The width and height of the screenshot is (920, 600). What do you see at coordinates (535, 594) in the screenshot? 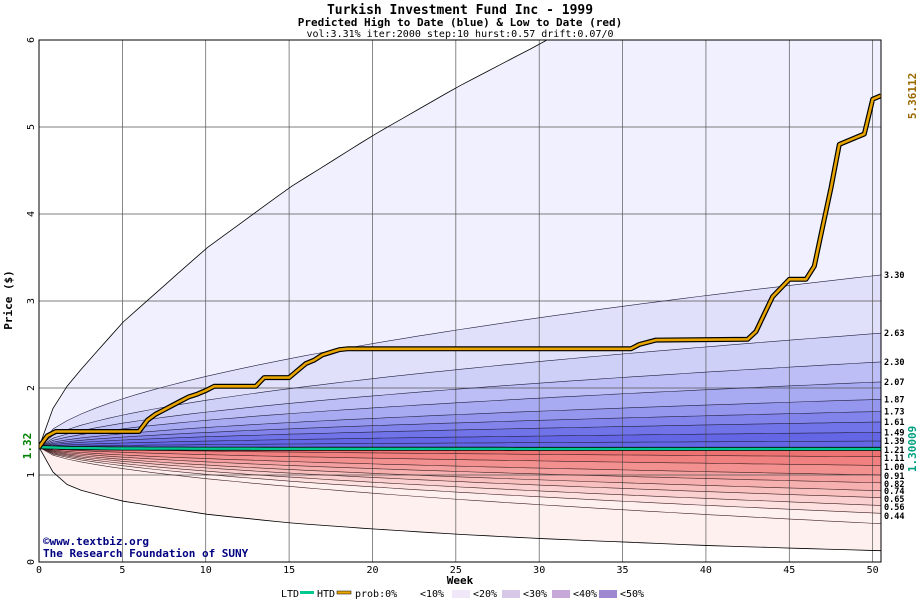
I see `legend-p30-label: <30%` at bounding box center [535, 594].